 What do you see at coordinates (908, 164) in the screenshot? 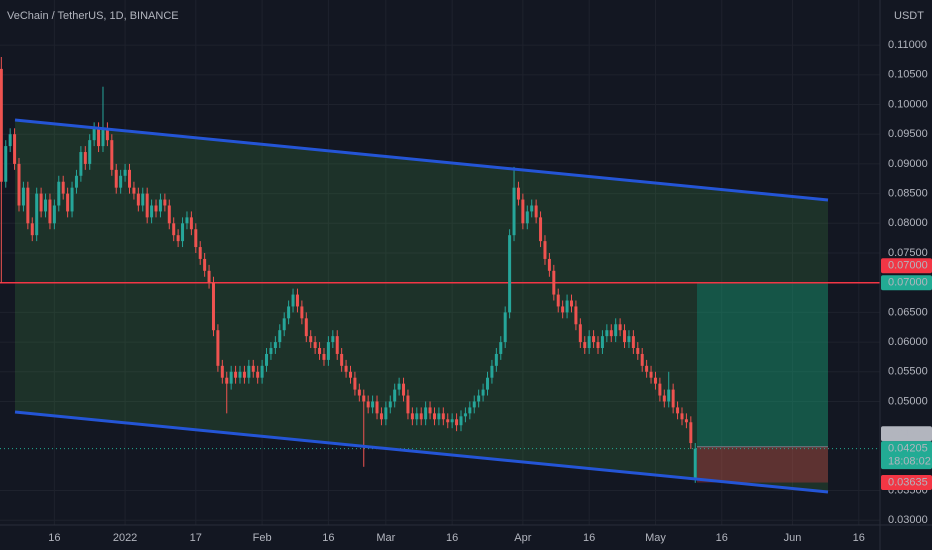
I see `y-tick-label: 0.09000` at bounding box center [908, 164].